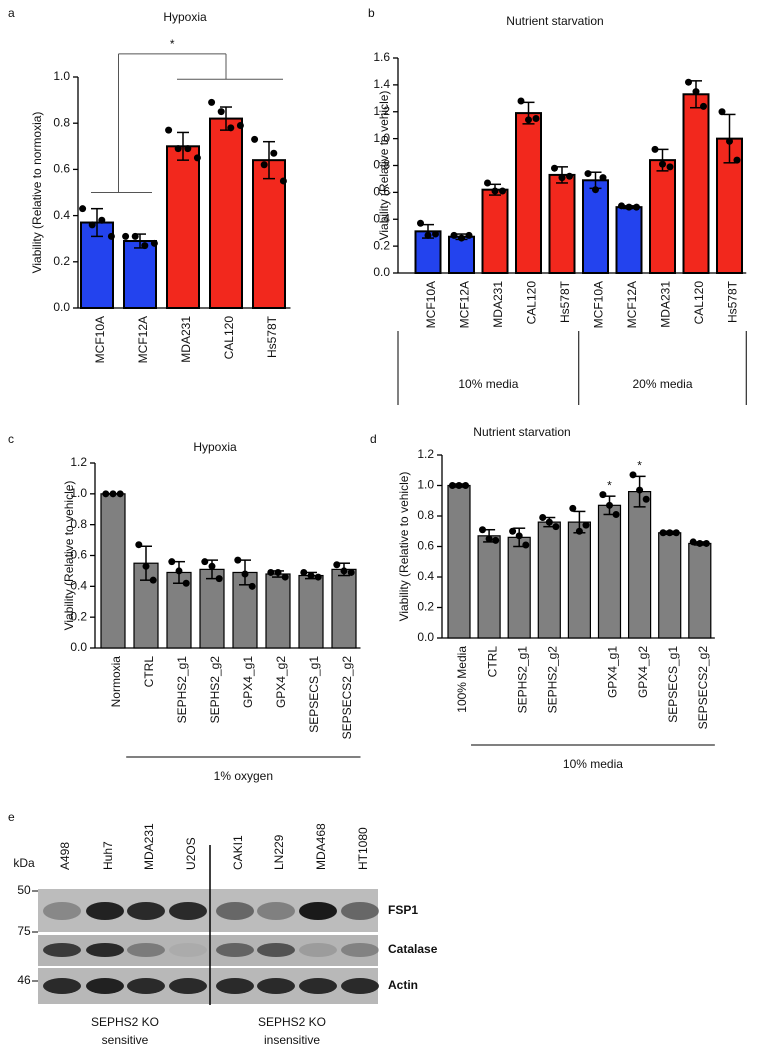 This screenshot has width=761, height=1050. Describe the element at coordinates (11, 13) in the screenshot. I see `panel-letter: a` at that location.